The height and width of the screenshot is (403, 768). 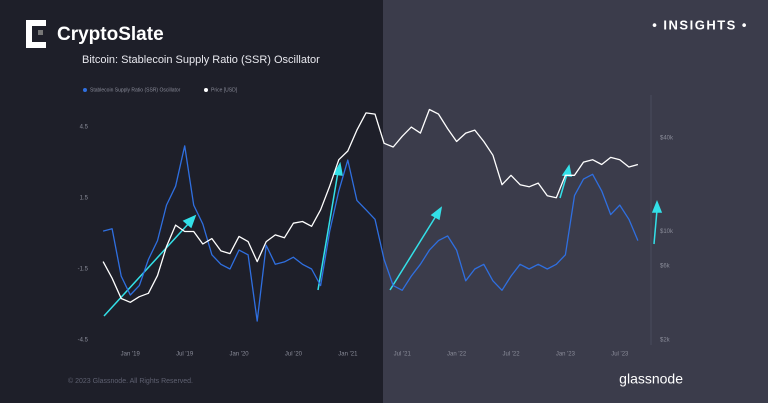 What do you see at coordinates (665, 341) in the screenshot?
I see `y2-tick-label: $2k` at bounding box center [665, 341].